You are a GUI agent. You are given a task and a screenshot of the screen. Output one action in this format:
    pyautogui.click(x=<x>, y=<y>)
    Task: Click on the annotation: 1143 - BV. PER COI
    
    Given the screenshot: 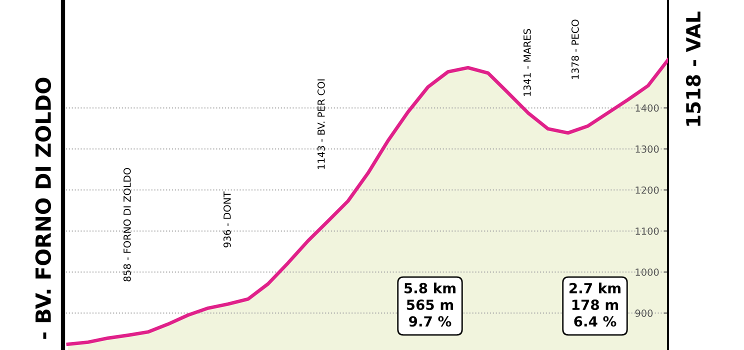 What is the action you would take?
    pyautogui.click(x=321, y=124)
    